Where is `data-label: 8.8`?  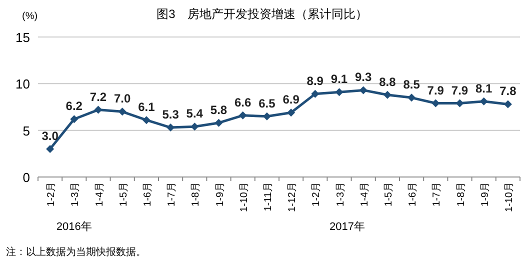 data-label: 8.8 is located at coordinates (387, 81).